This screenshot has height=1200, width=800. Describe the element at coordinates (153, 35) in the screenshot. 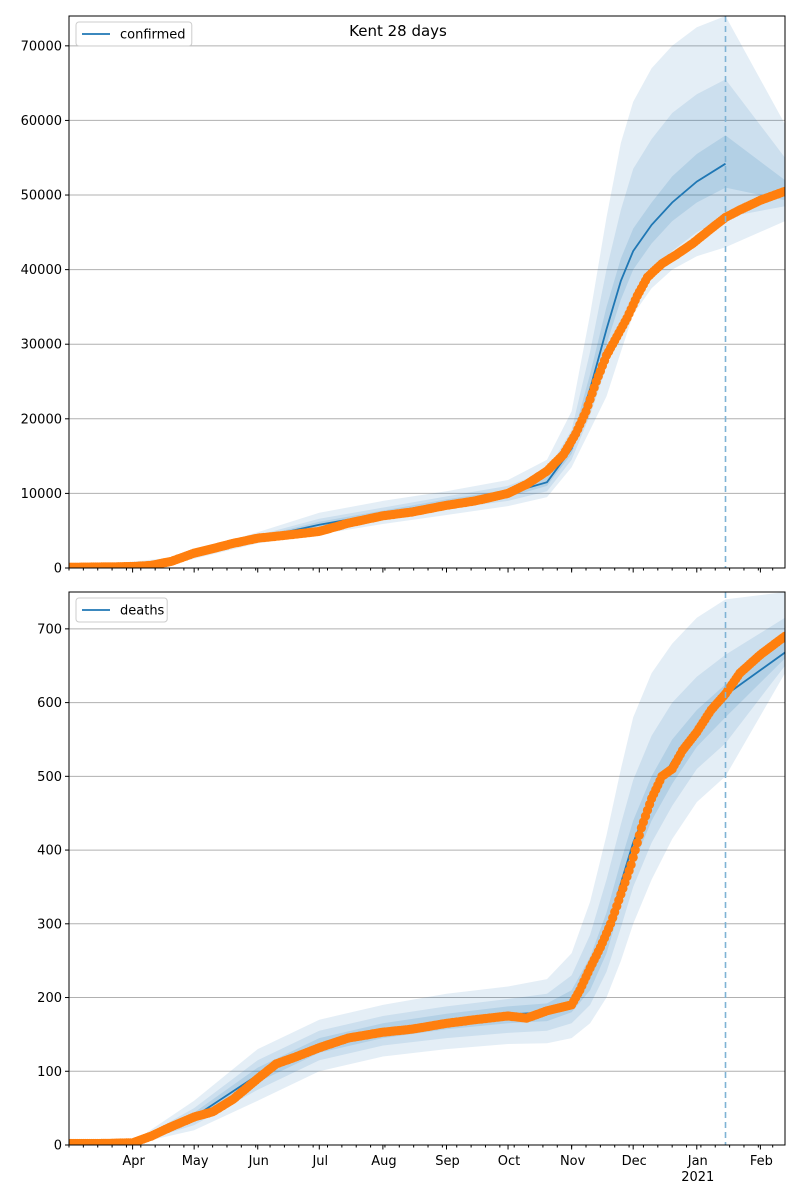

I see `legend-label: confirmed` at that location.